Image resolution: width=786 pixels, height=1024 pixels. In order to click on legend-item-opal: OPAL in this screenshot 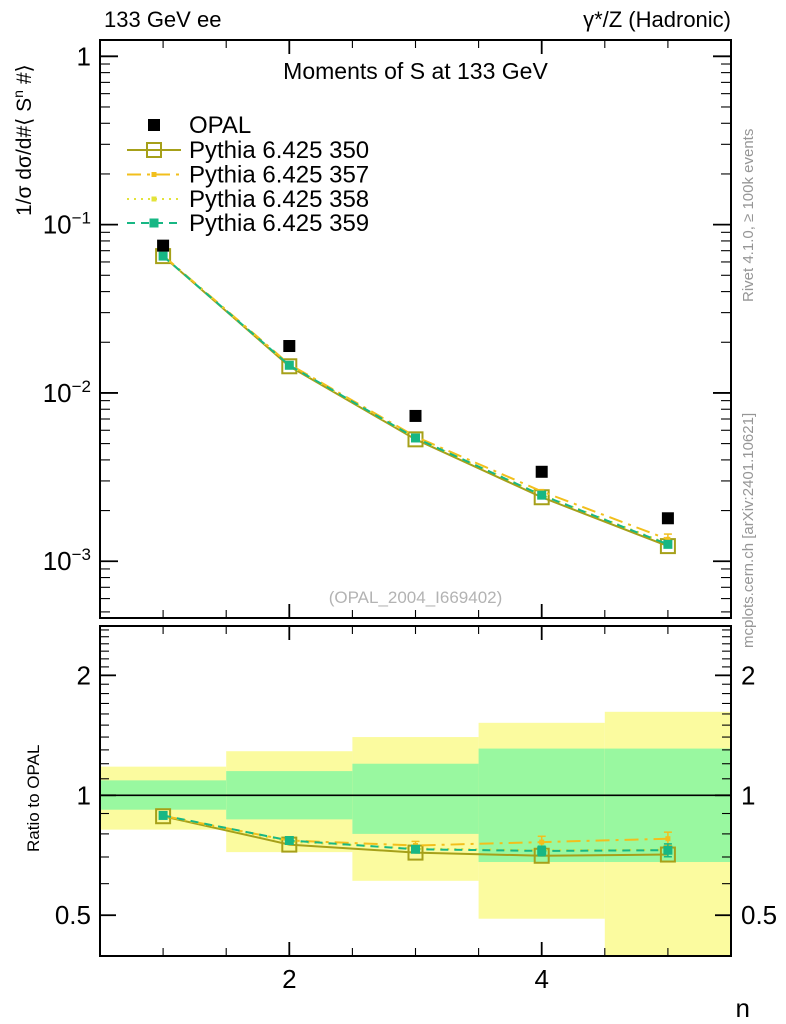, I will do `click(199, 125)`.